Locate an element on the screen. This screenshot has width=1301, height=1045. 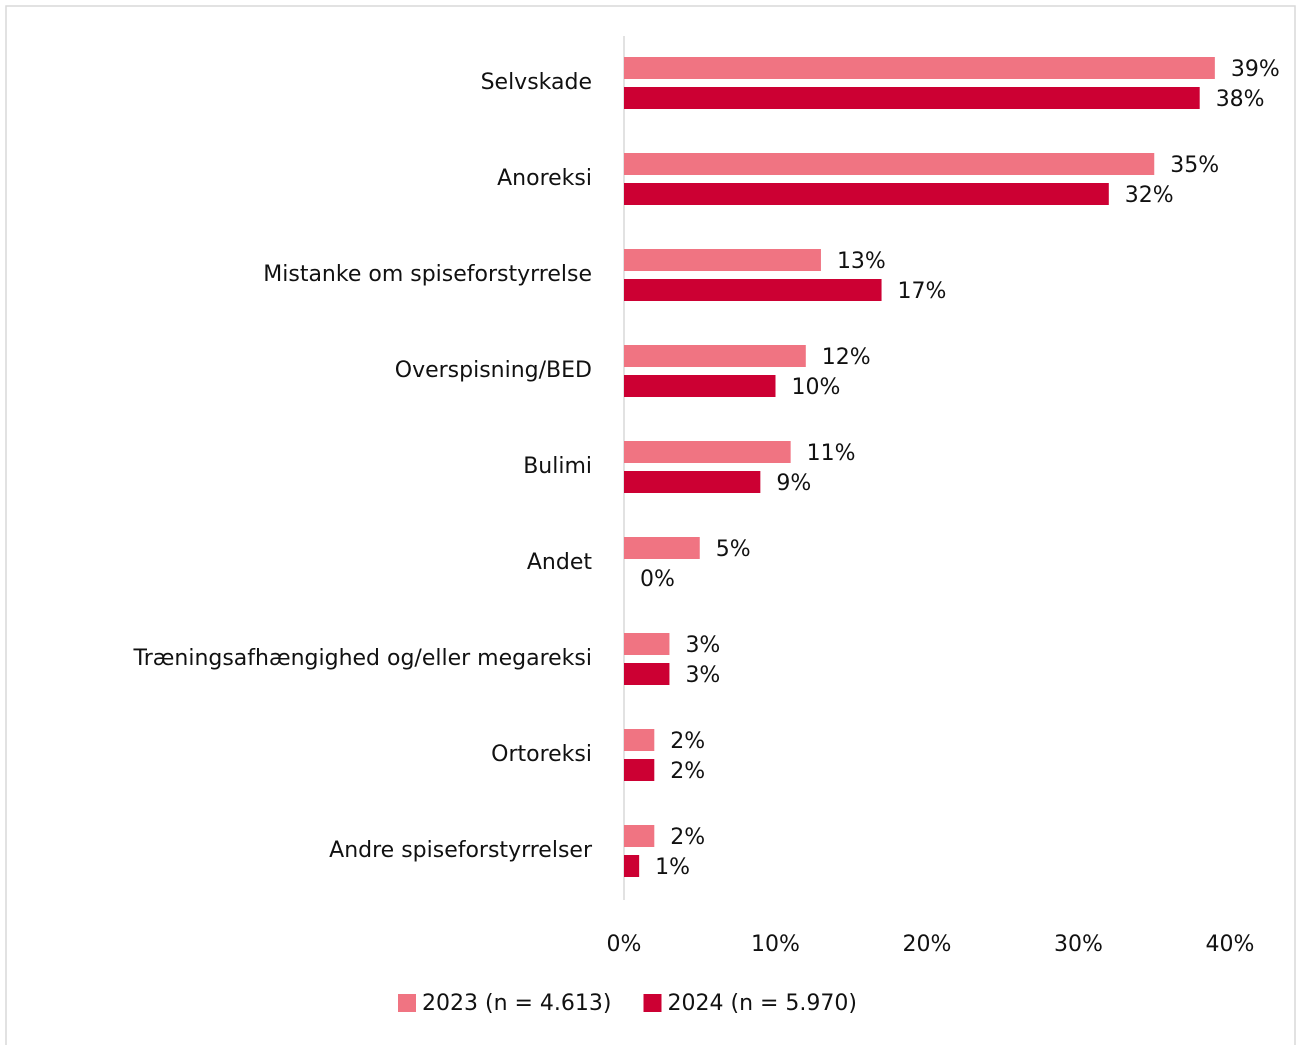
value-label: 12% is located at coordinates (846, 357).